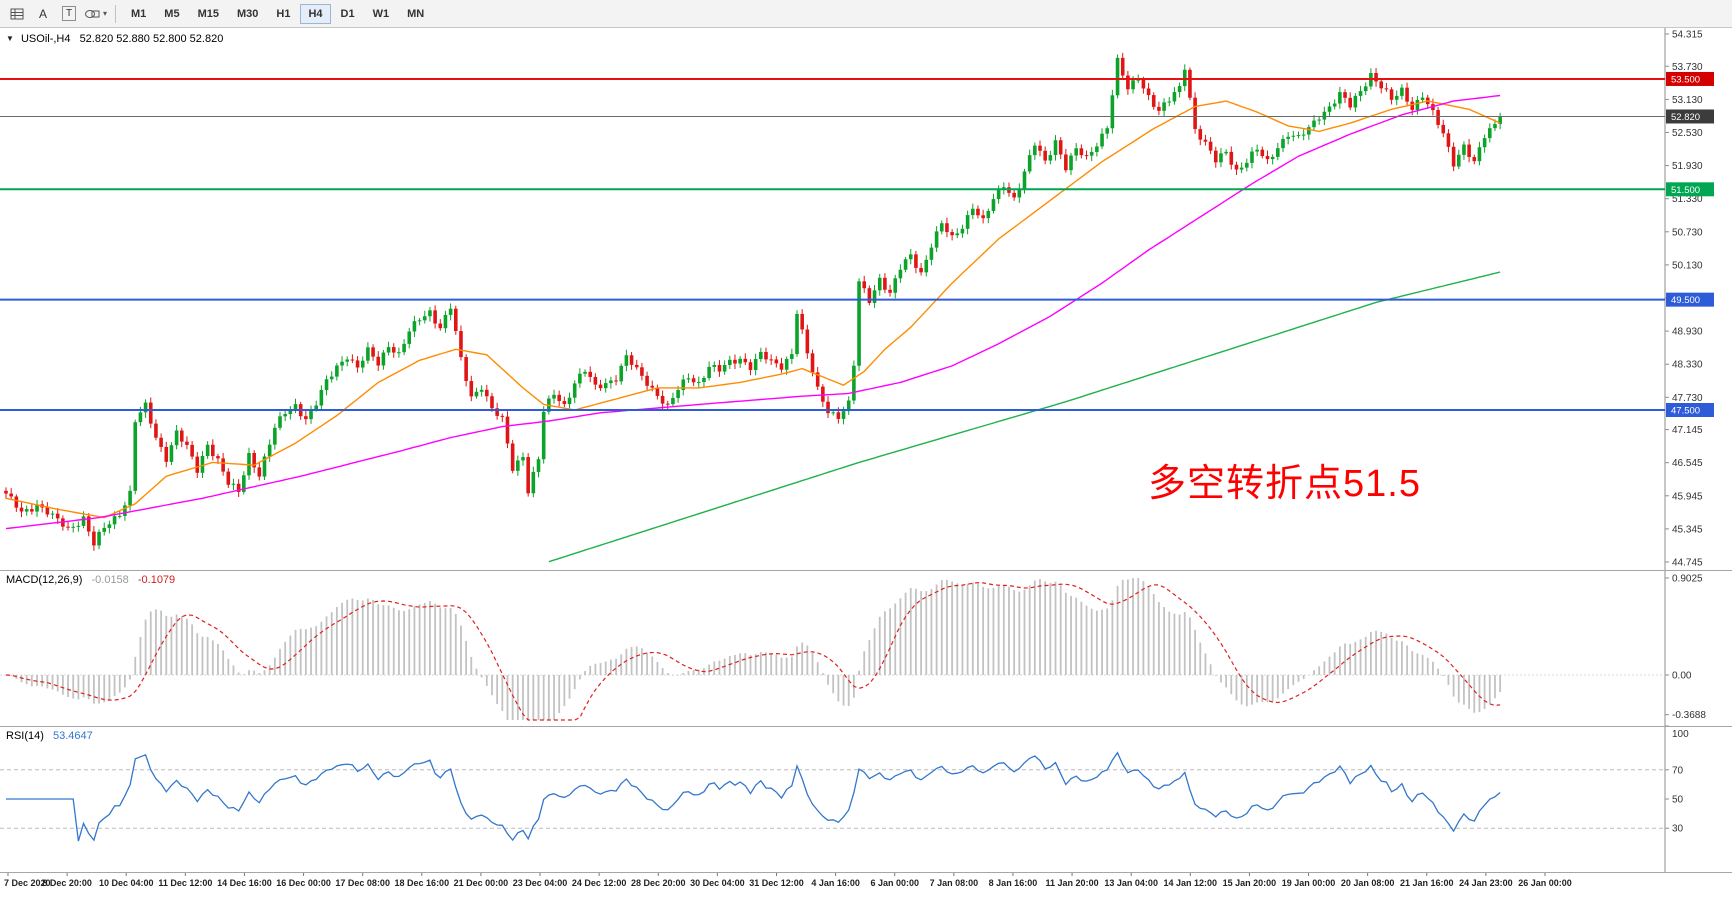  What do you see at coordinates (27, 883) in the screenshot?
I see `svg-text: 7 Dec 2020` at bounding box center [27, 883].